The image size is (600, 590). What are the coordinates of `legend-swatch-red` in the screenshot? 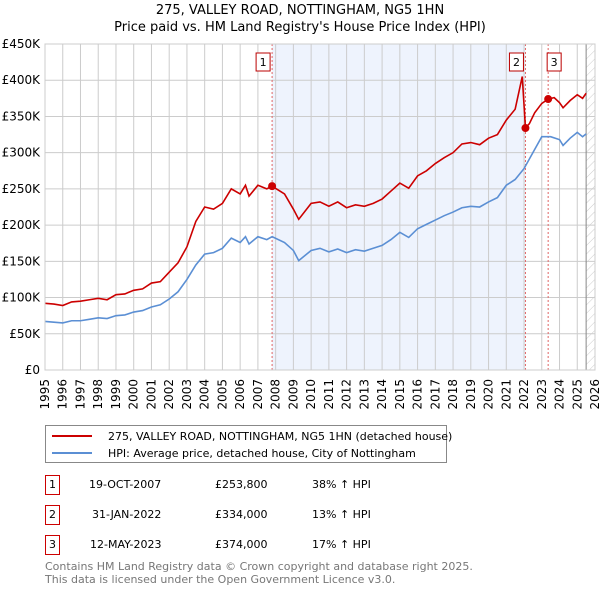 It's located at (72, 436).